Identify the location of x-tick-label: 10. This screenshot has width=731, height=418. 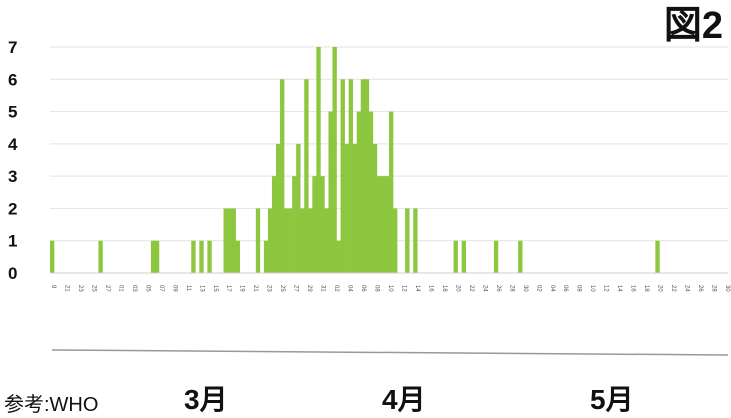
(390, 288).